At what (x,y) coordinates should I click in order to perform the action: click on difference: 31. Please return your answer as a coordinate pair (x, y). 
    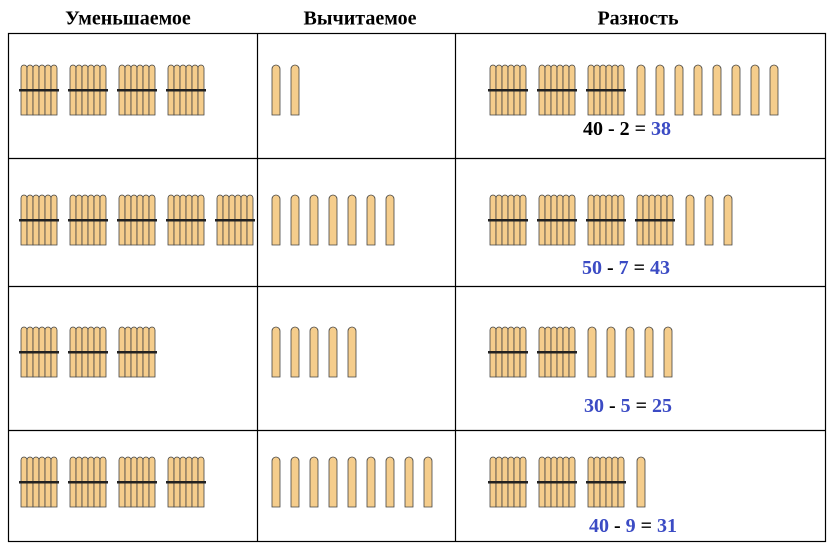
    Looking at the image, I should click on (667, 526).